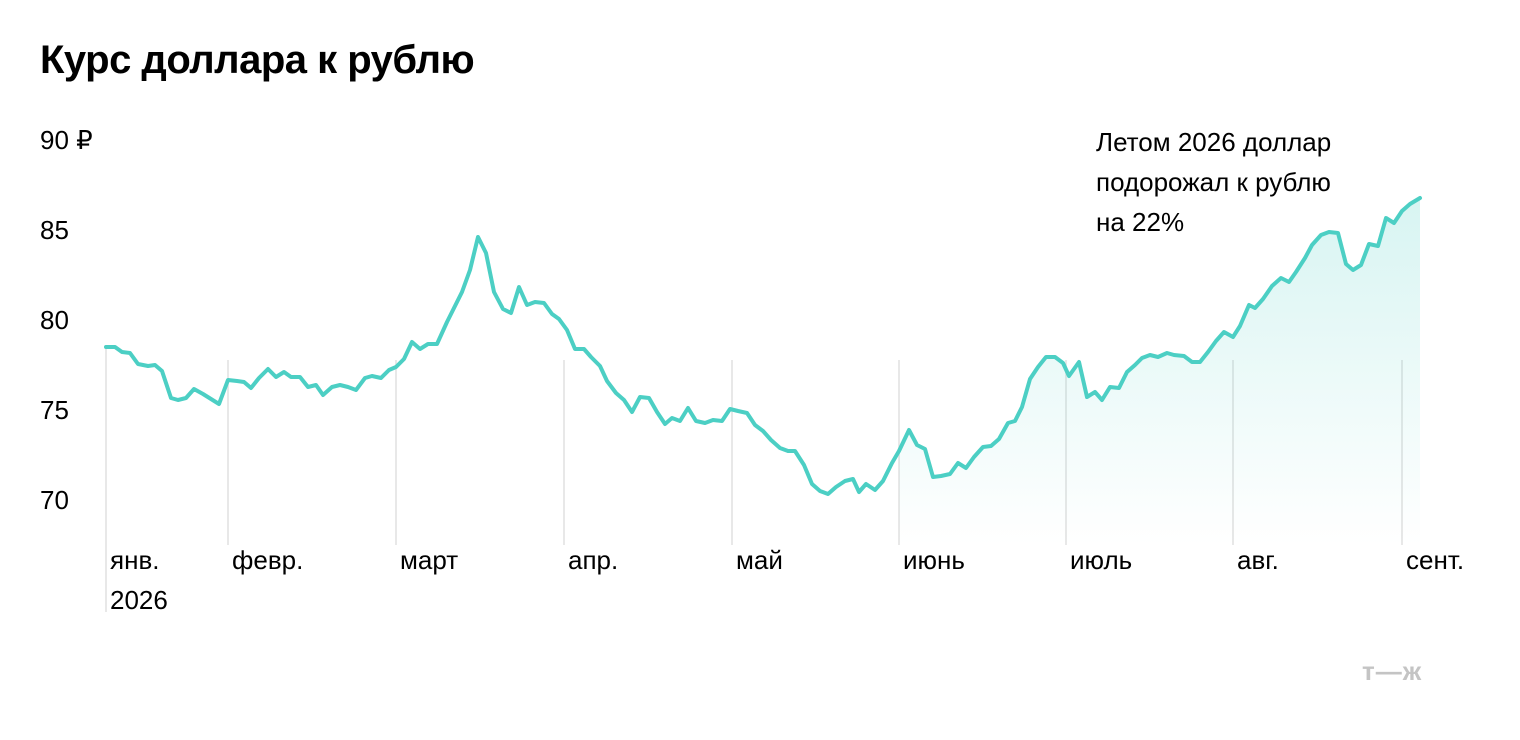 The width and height of the screenshot is (1520, 740). I want to click on y-axis: 90 ₽ 85 80 75 70, so click(66, 320).